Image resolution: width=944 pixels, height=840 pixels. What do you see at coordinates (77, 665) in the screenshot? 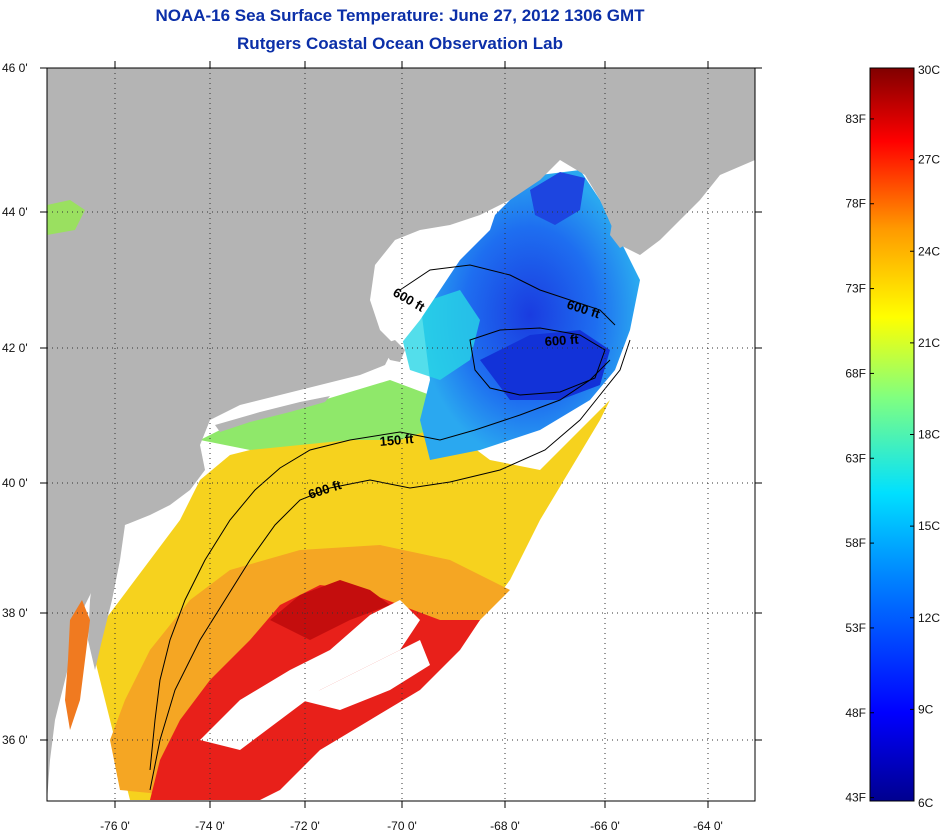
I see `chesapeake` at bounding box center [77, 665].